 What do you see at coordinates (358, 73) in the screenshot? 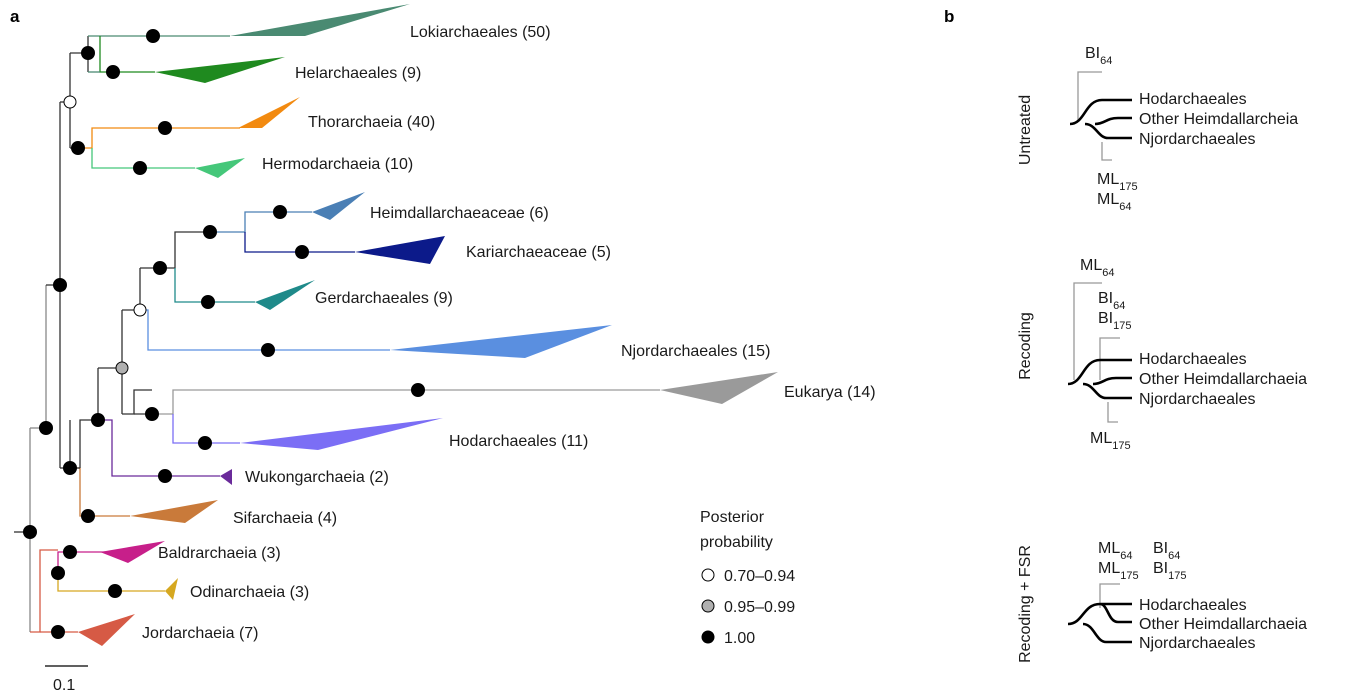
I see `clade-label: Helarchaeales (9)` at bounding box center [358, 73].